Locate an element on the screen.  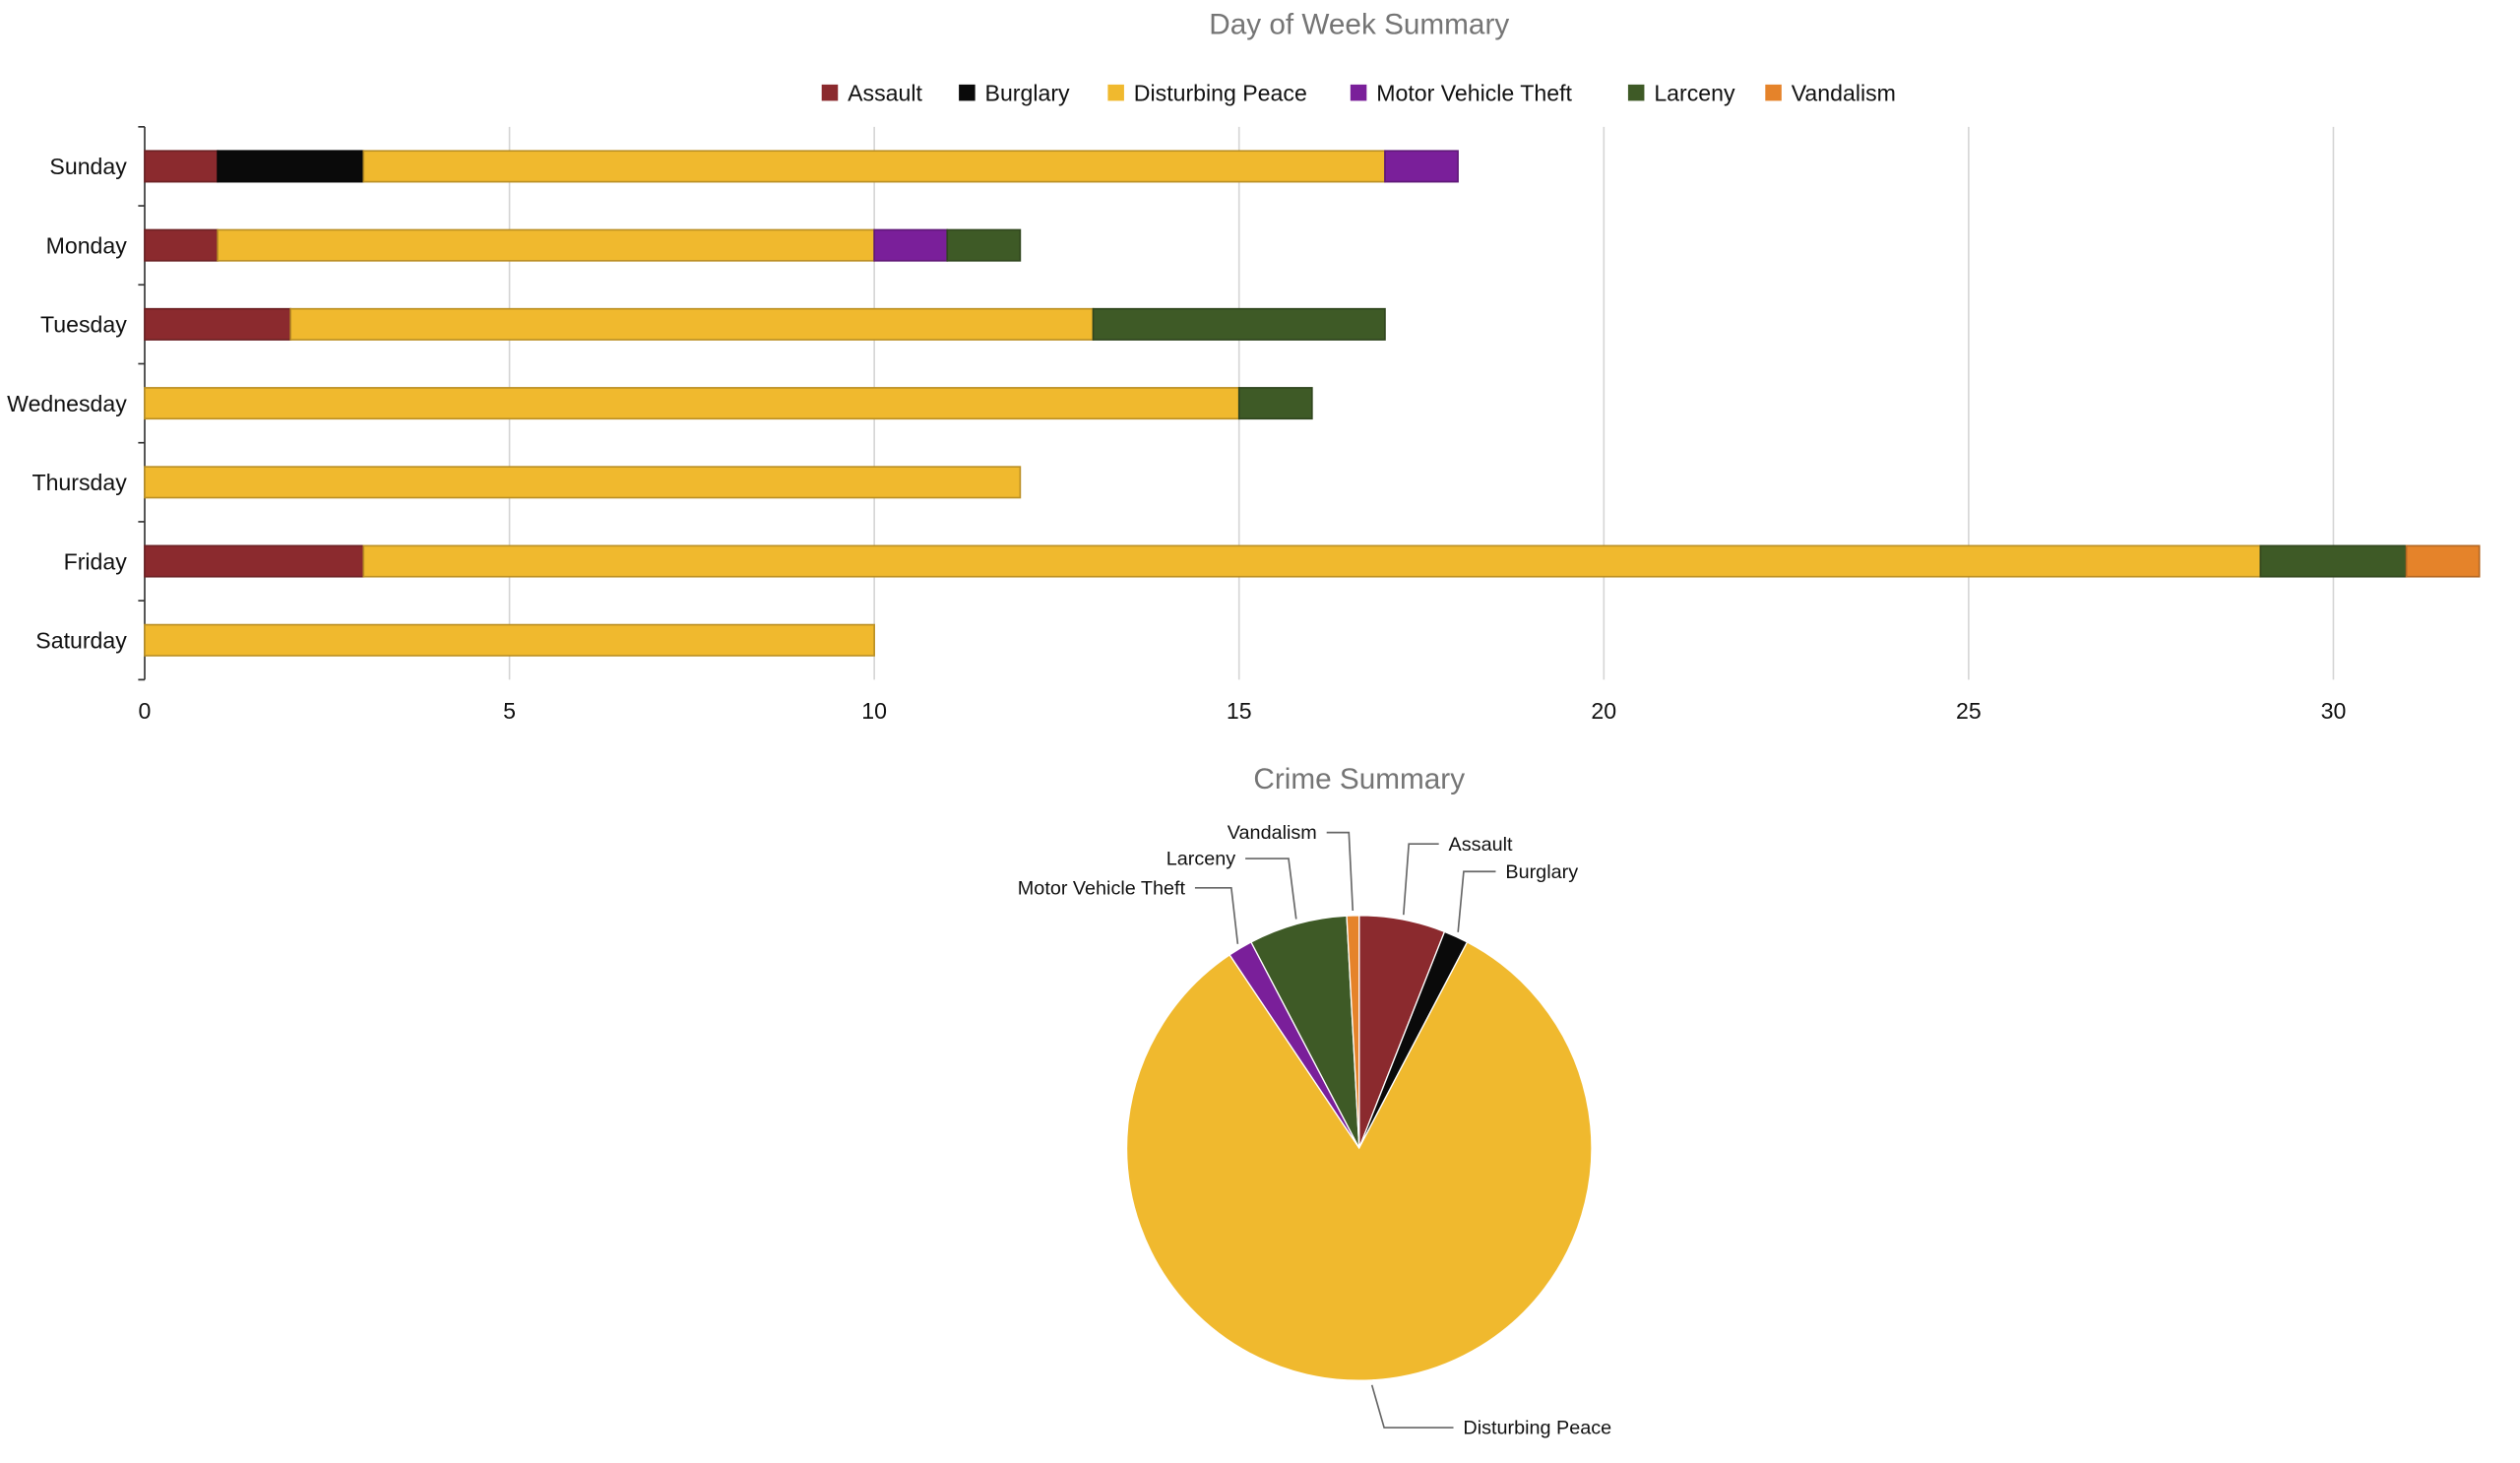
bar-friday-assault is located at coordinates (254, 561).